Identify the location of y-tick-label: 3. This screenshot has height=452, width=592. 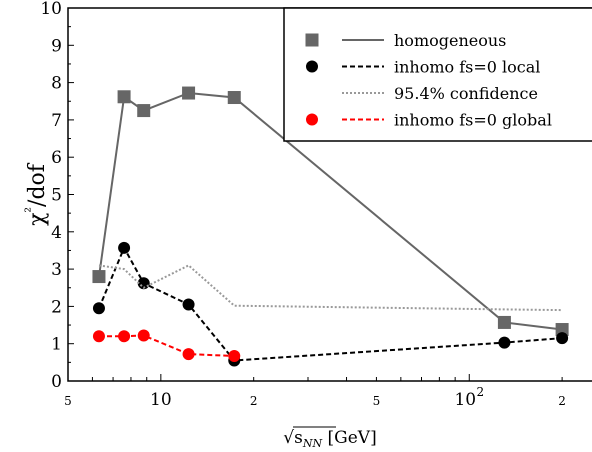
(56, 270).